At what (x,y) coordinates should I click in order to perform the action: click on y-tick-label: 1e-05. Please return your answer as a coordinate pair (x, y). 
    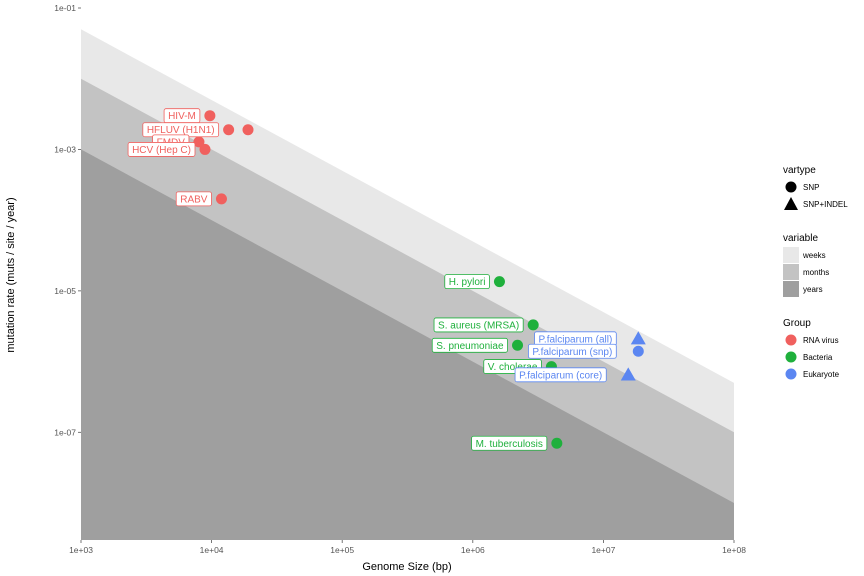
    Looking at the image, I should click on (65, 291).